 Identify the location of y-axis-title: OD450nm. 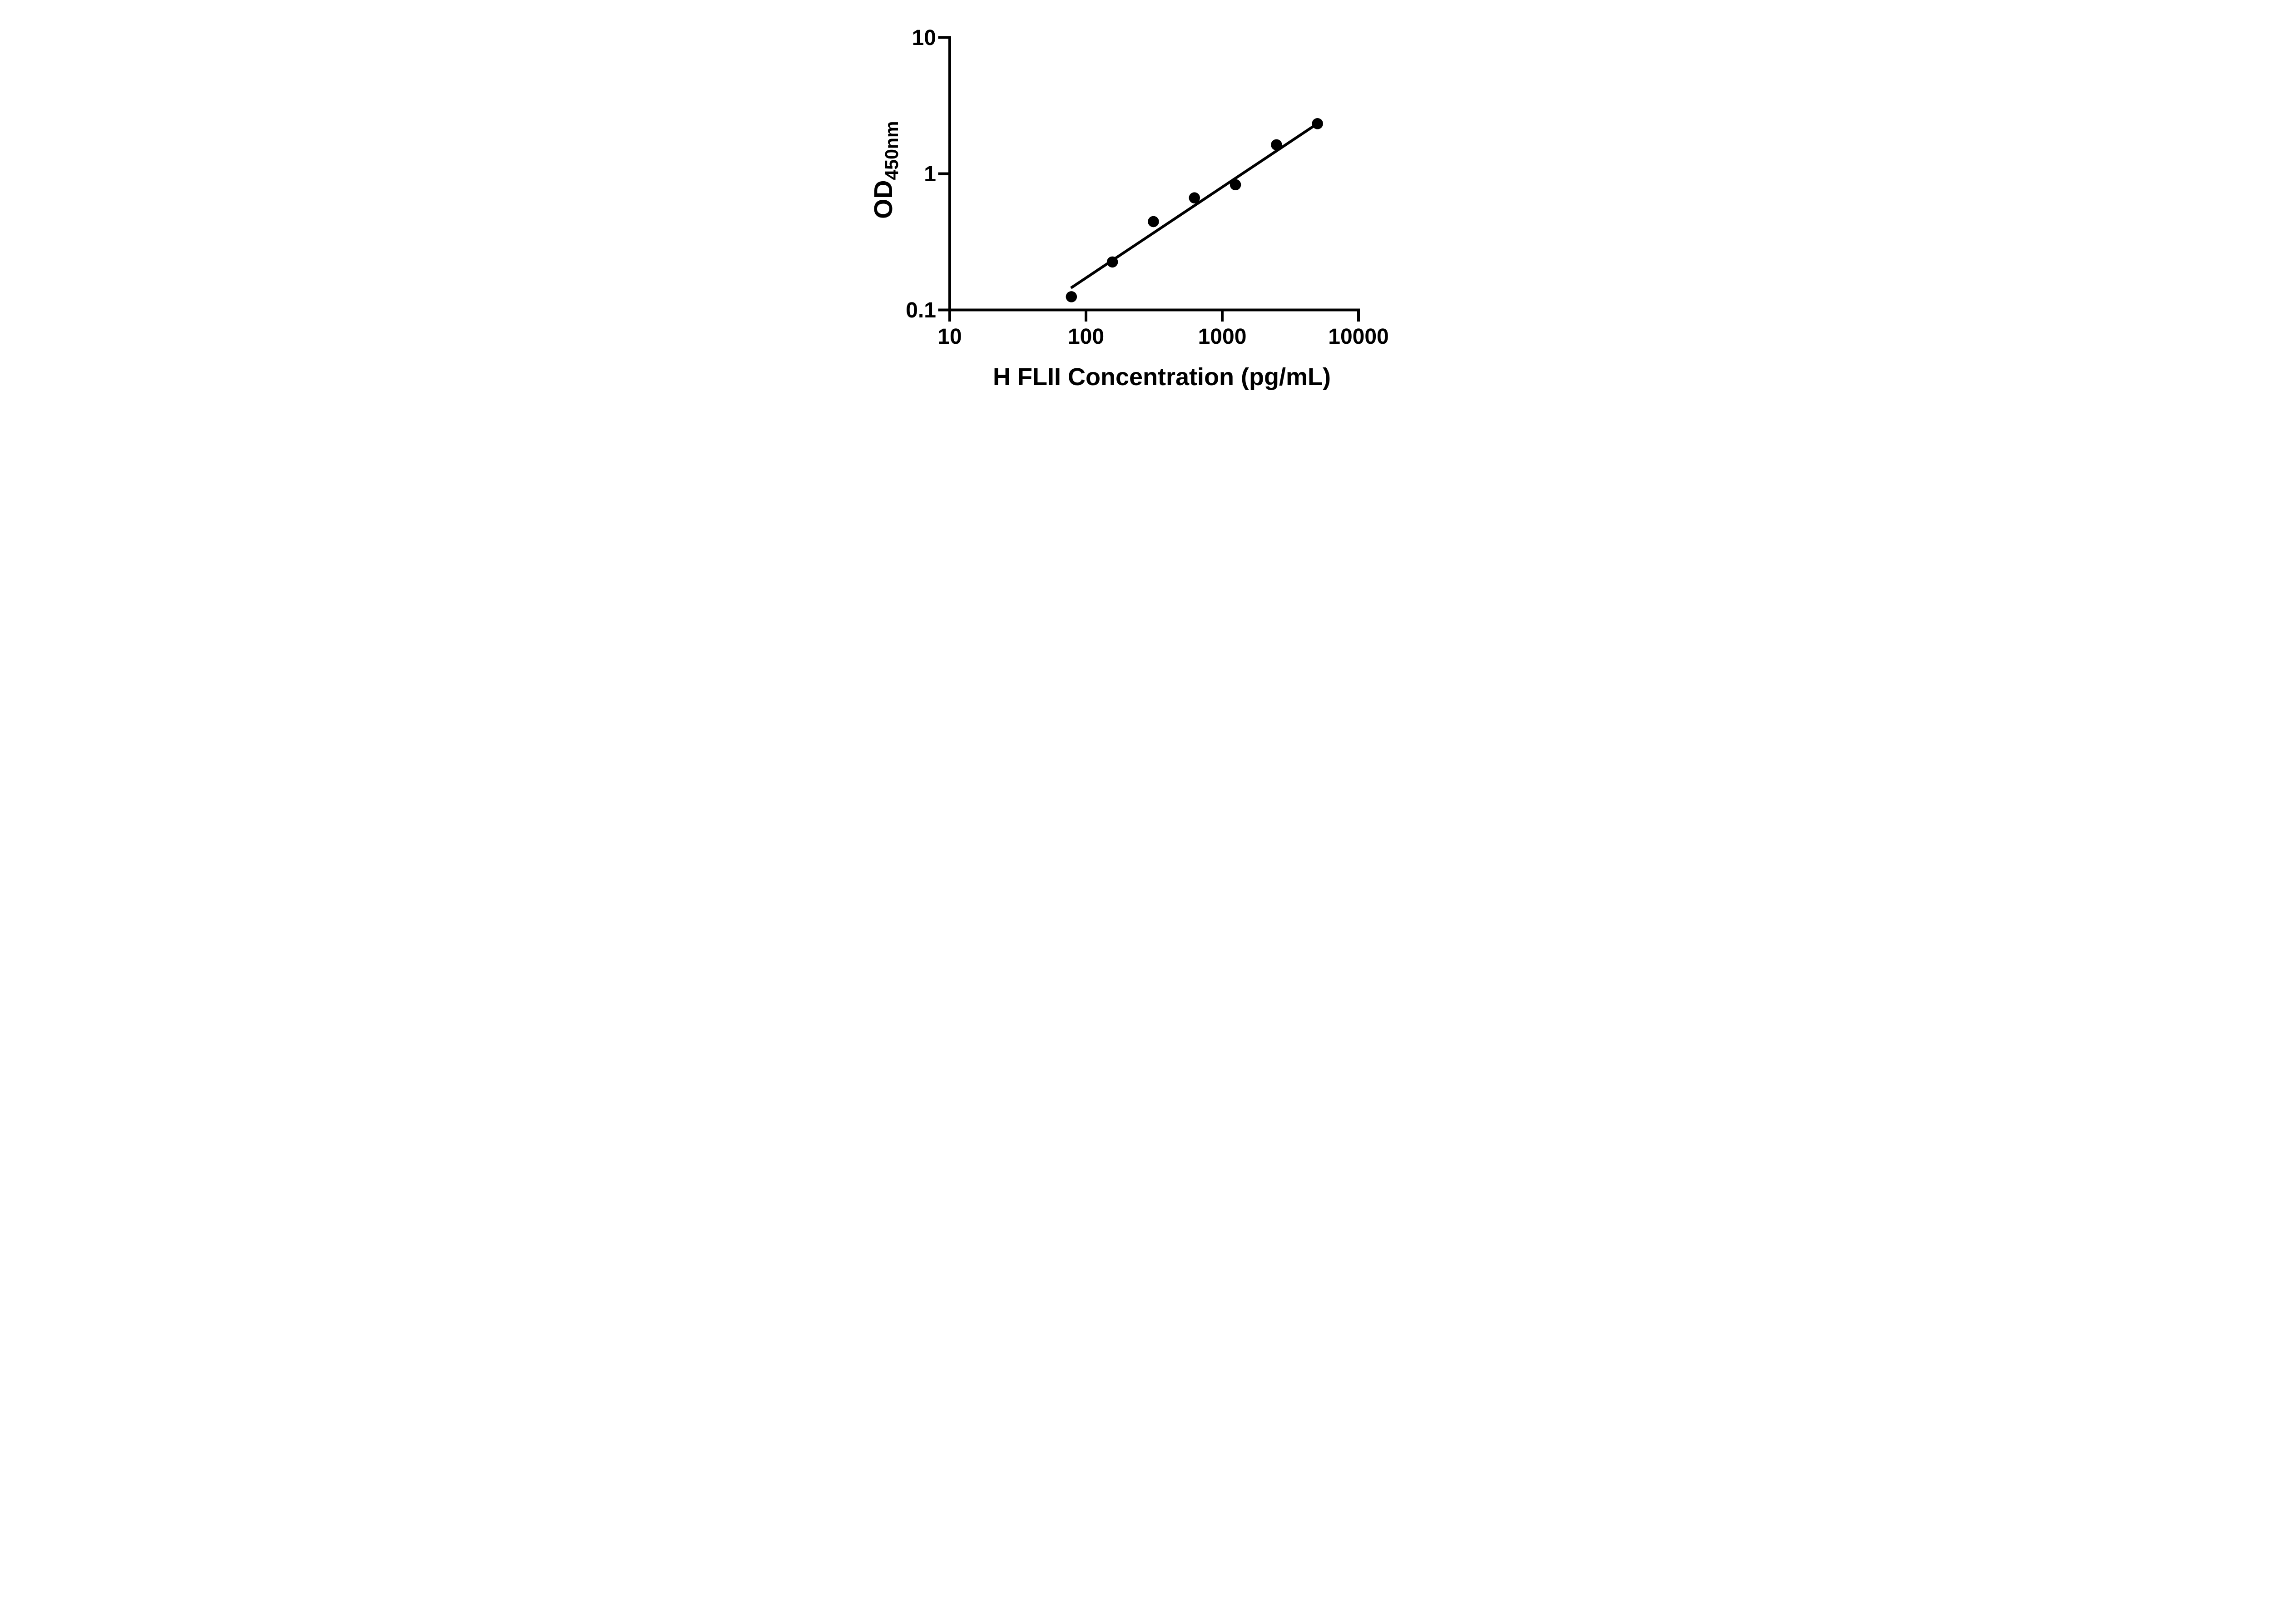
(885, 170).